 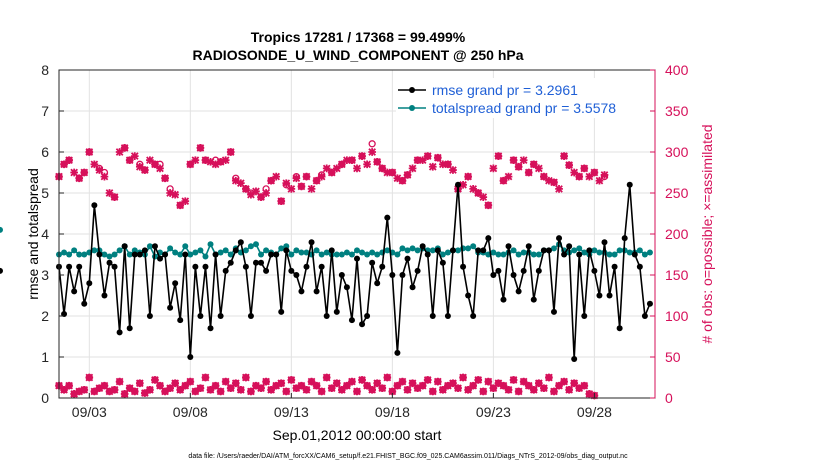 I want to click on x-axis-label: Sep.01,2012 00:00:00 start, so click(x=357, y=435).